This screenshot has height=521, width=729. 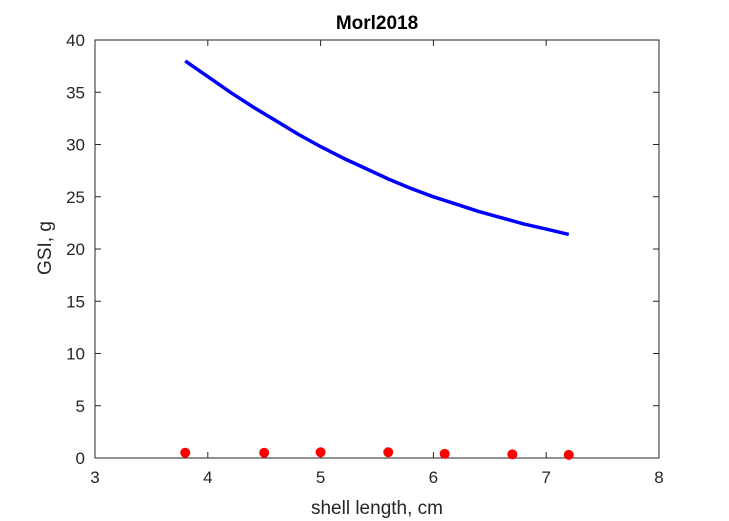 I want to click on chart-title: Morl2018, so click(x=377, y=23).